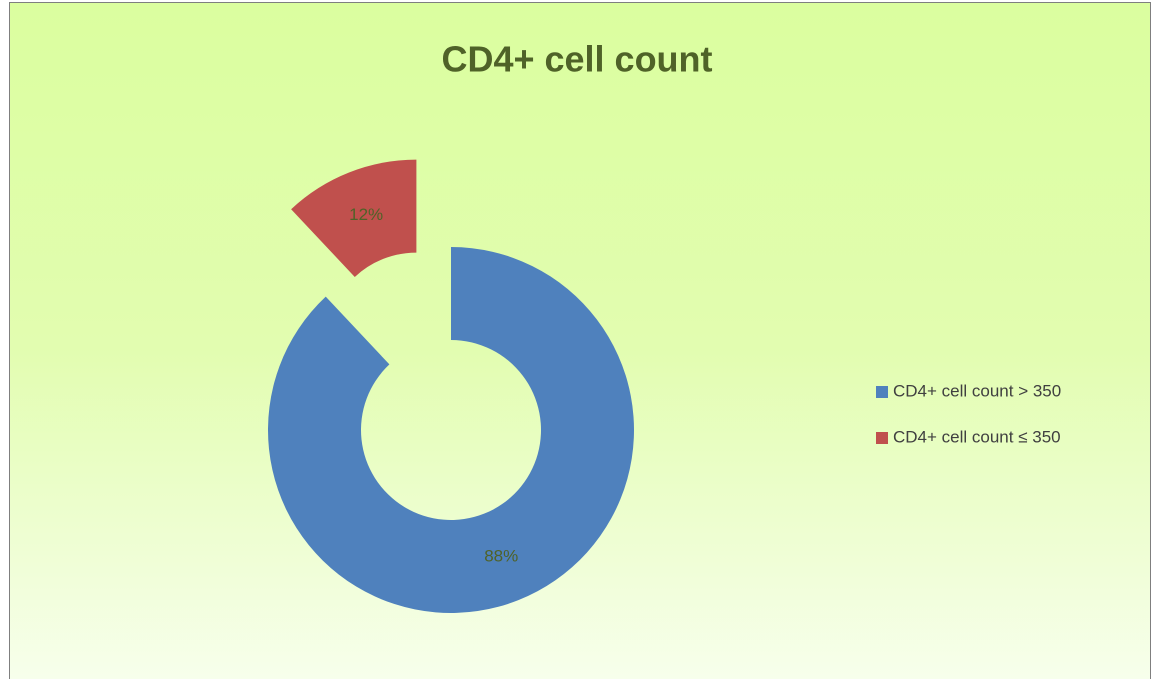  Describe the element at coordinates (977, 390) in the screenshot. I see `legend-label: CD4+ cell count > 350` at that location.